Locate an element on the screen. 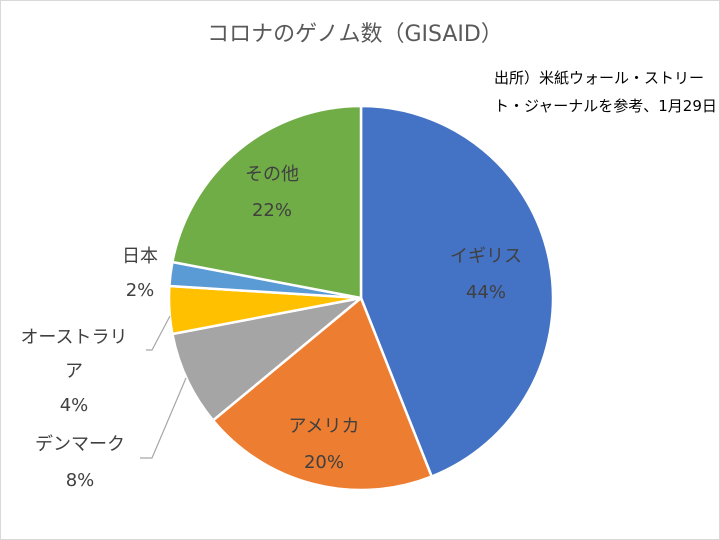 This screenshot has height=540, width=720. slice-label-4-line-2: ア is located at coordinates (74, 371).